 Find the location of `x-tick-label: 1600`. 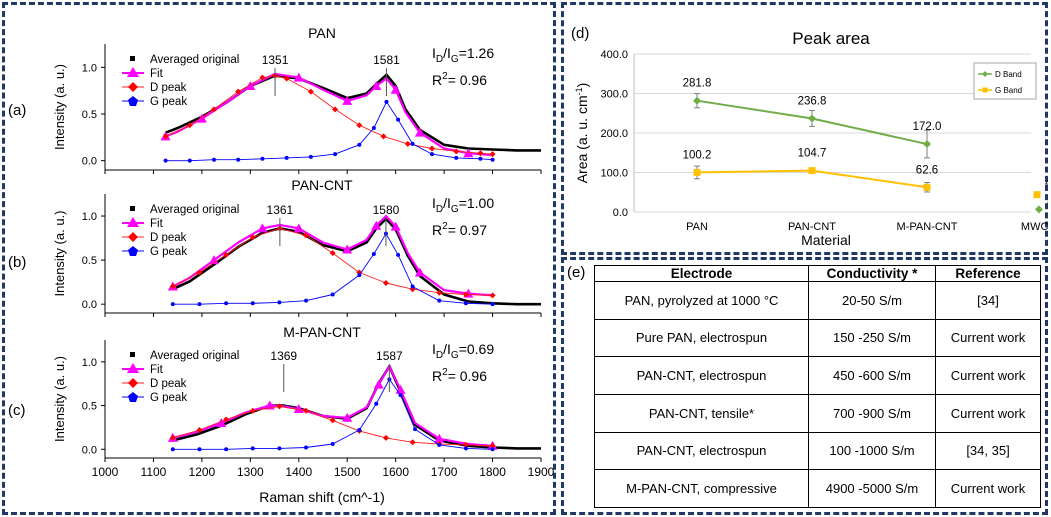

x-tick-label: 1600 is located at coordinates (395, 472).